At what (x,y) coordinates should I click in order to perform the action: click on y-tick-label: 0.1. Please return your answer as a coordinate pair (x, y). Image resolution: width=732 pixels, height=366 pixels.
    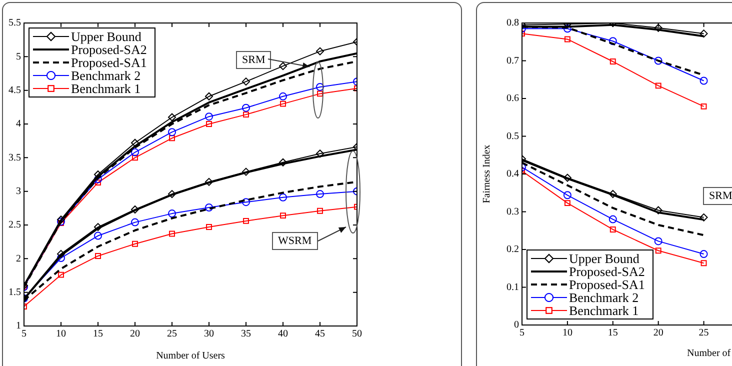
    Looking at the image, I should click on (512, 287).